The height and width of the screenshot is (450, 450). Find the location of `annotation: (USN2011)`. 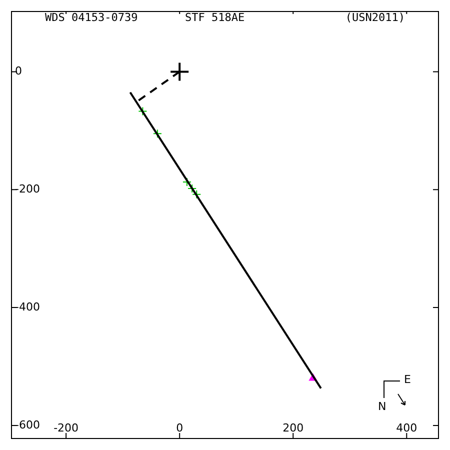

annotation: (USN2011) is located at coordinates (375, 17).